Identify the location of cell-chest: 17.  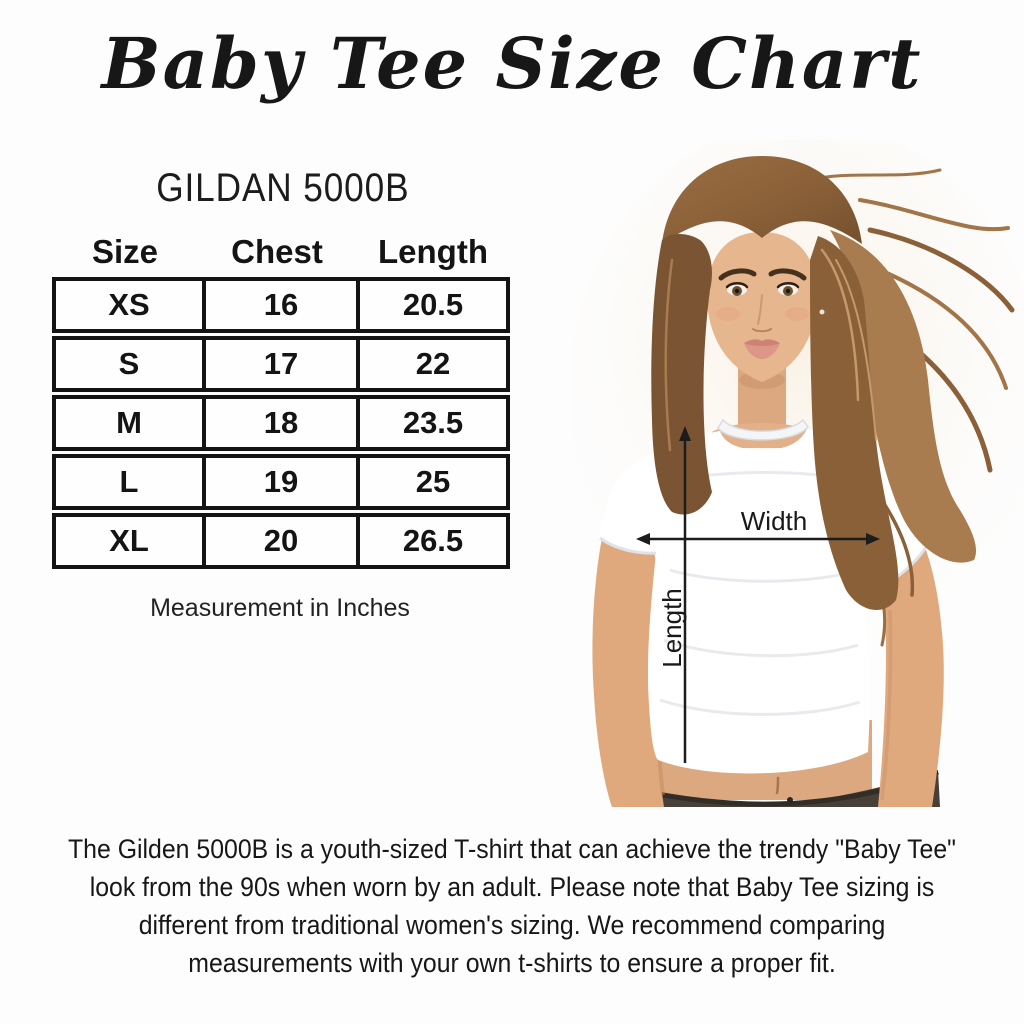
(281, 364).